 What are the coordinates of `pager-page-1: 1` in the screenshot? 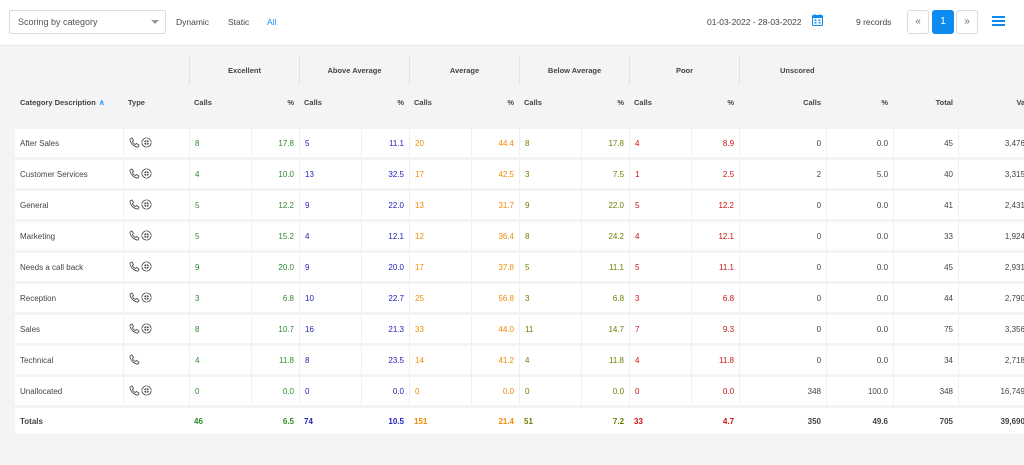 It's located at (943, 22).